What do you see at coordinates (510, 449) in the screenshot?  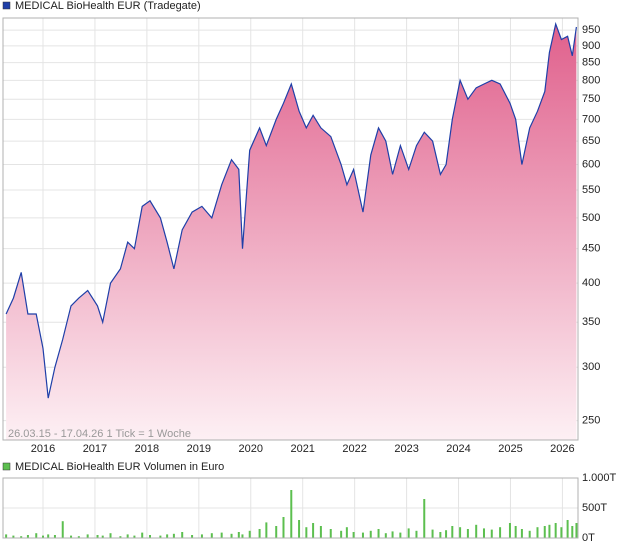 I see `x-tick-label: 2025` at bounding box center [510, 449].